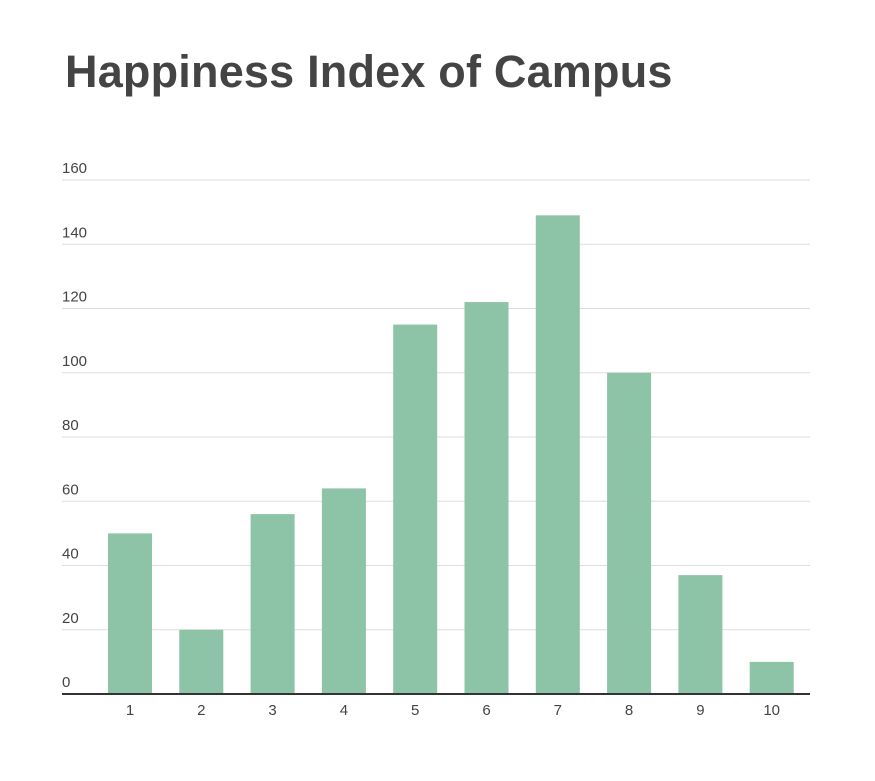 This screenshot has width=875, height=781. What do you see at coordinates (74, 297) in the screenshot?
I see `y-tick-label: 120` at bounding box center [74, 297].